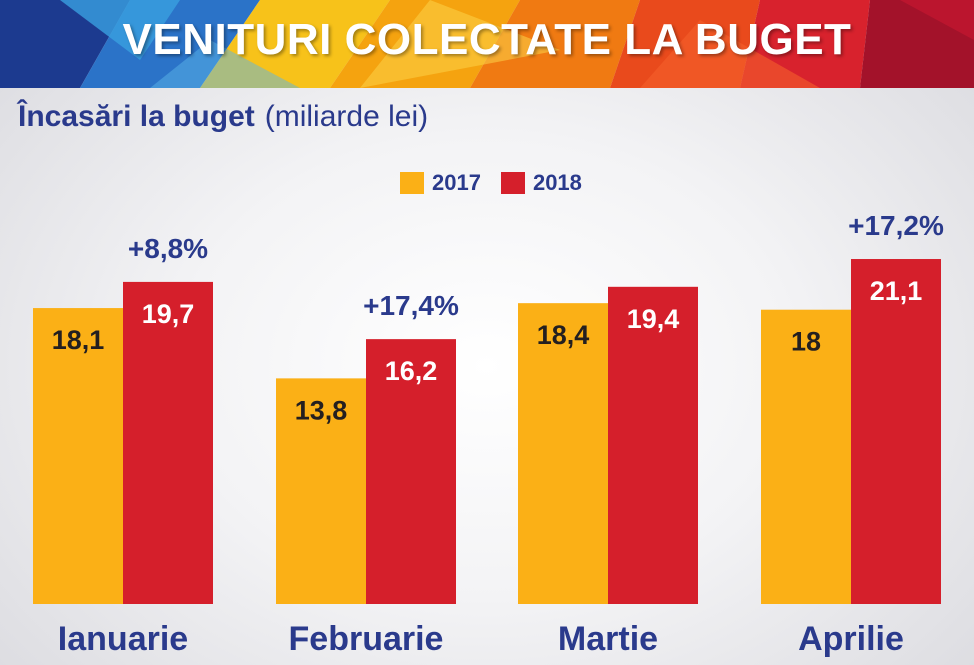 This screenshot has height=665, width=974. Describe the element at coordinates (563, 335) in the screenshot. I see `data-label-2017-martie: 18,4` at that location.